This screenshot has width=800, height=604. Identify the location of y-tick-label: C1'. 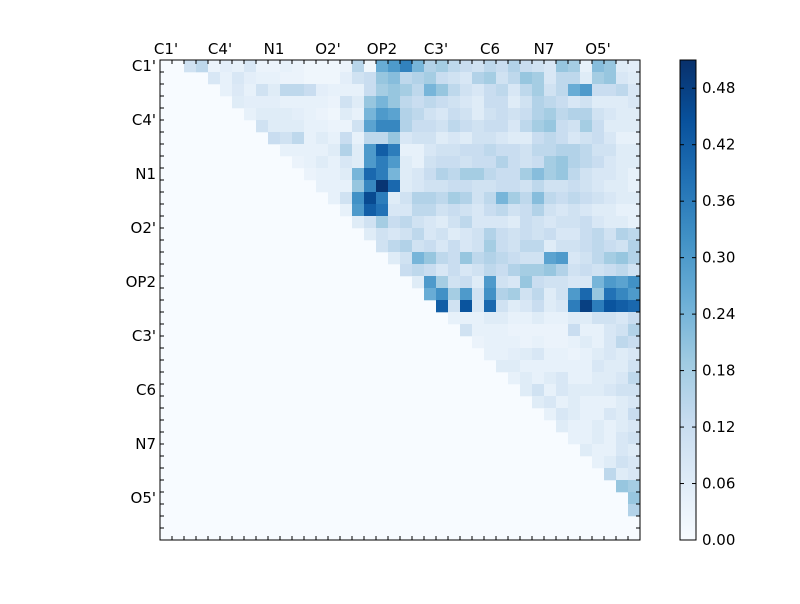
(144, 66).